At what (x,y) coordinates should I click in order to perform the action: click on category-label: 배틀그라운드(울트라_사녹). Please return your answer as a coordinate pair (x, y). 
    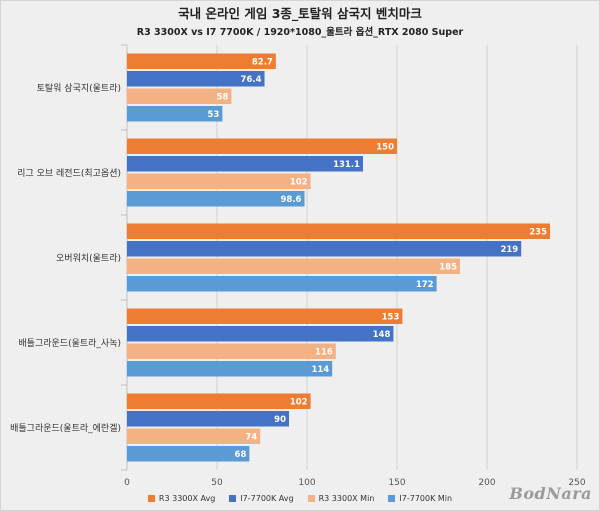
    Looking at the image, I should click on (69, 343).